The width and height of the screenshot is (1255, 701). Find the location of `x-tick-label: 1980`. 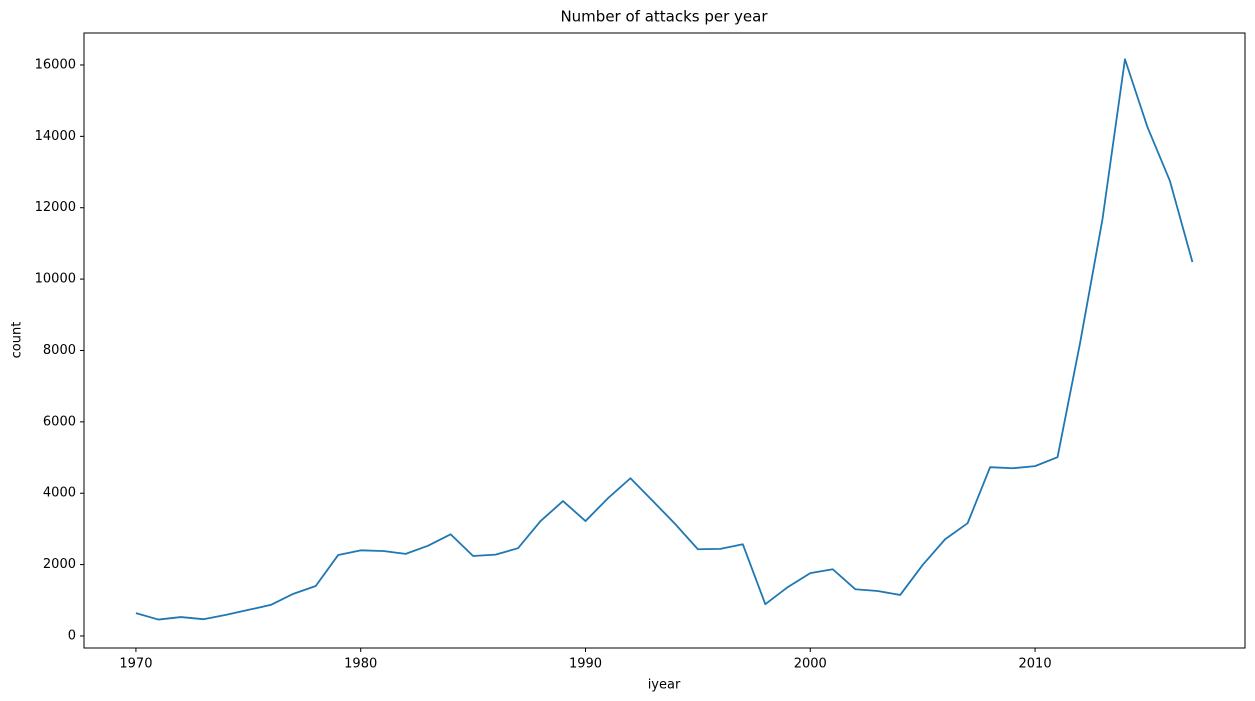

x-tick-label: 1980 is located at coordinates (360, 664).